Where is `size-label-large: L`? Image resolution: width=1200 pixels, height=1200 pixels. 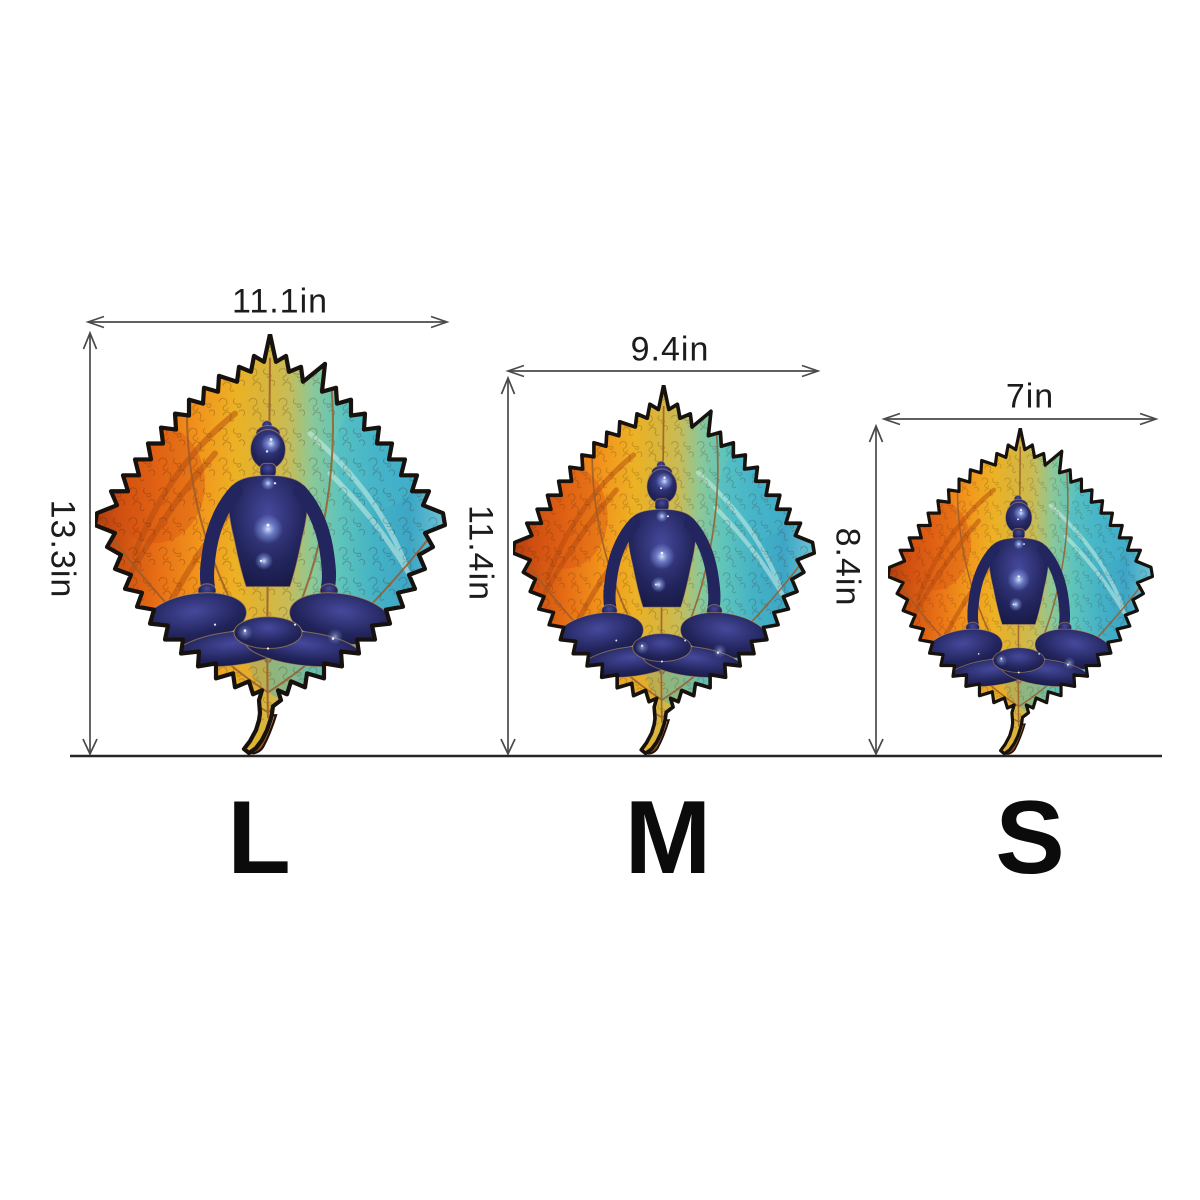
size-label-large: L is located at coordinates (259, 838).